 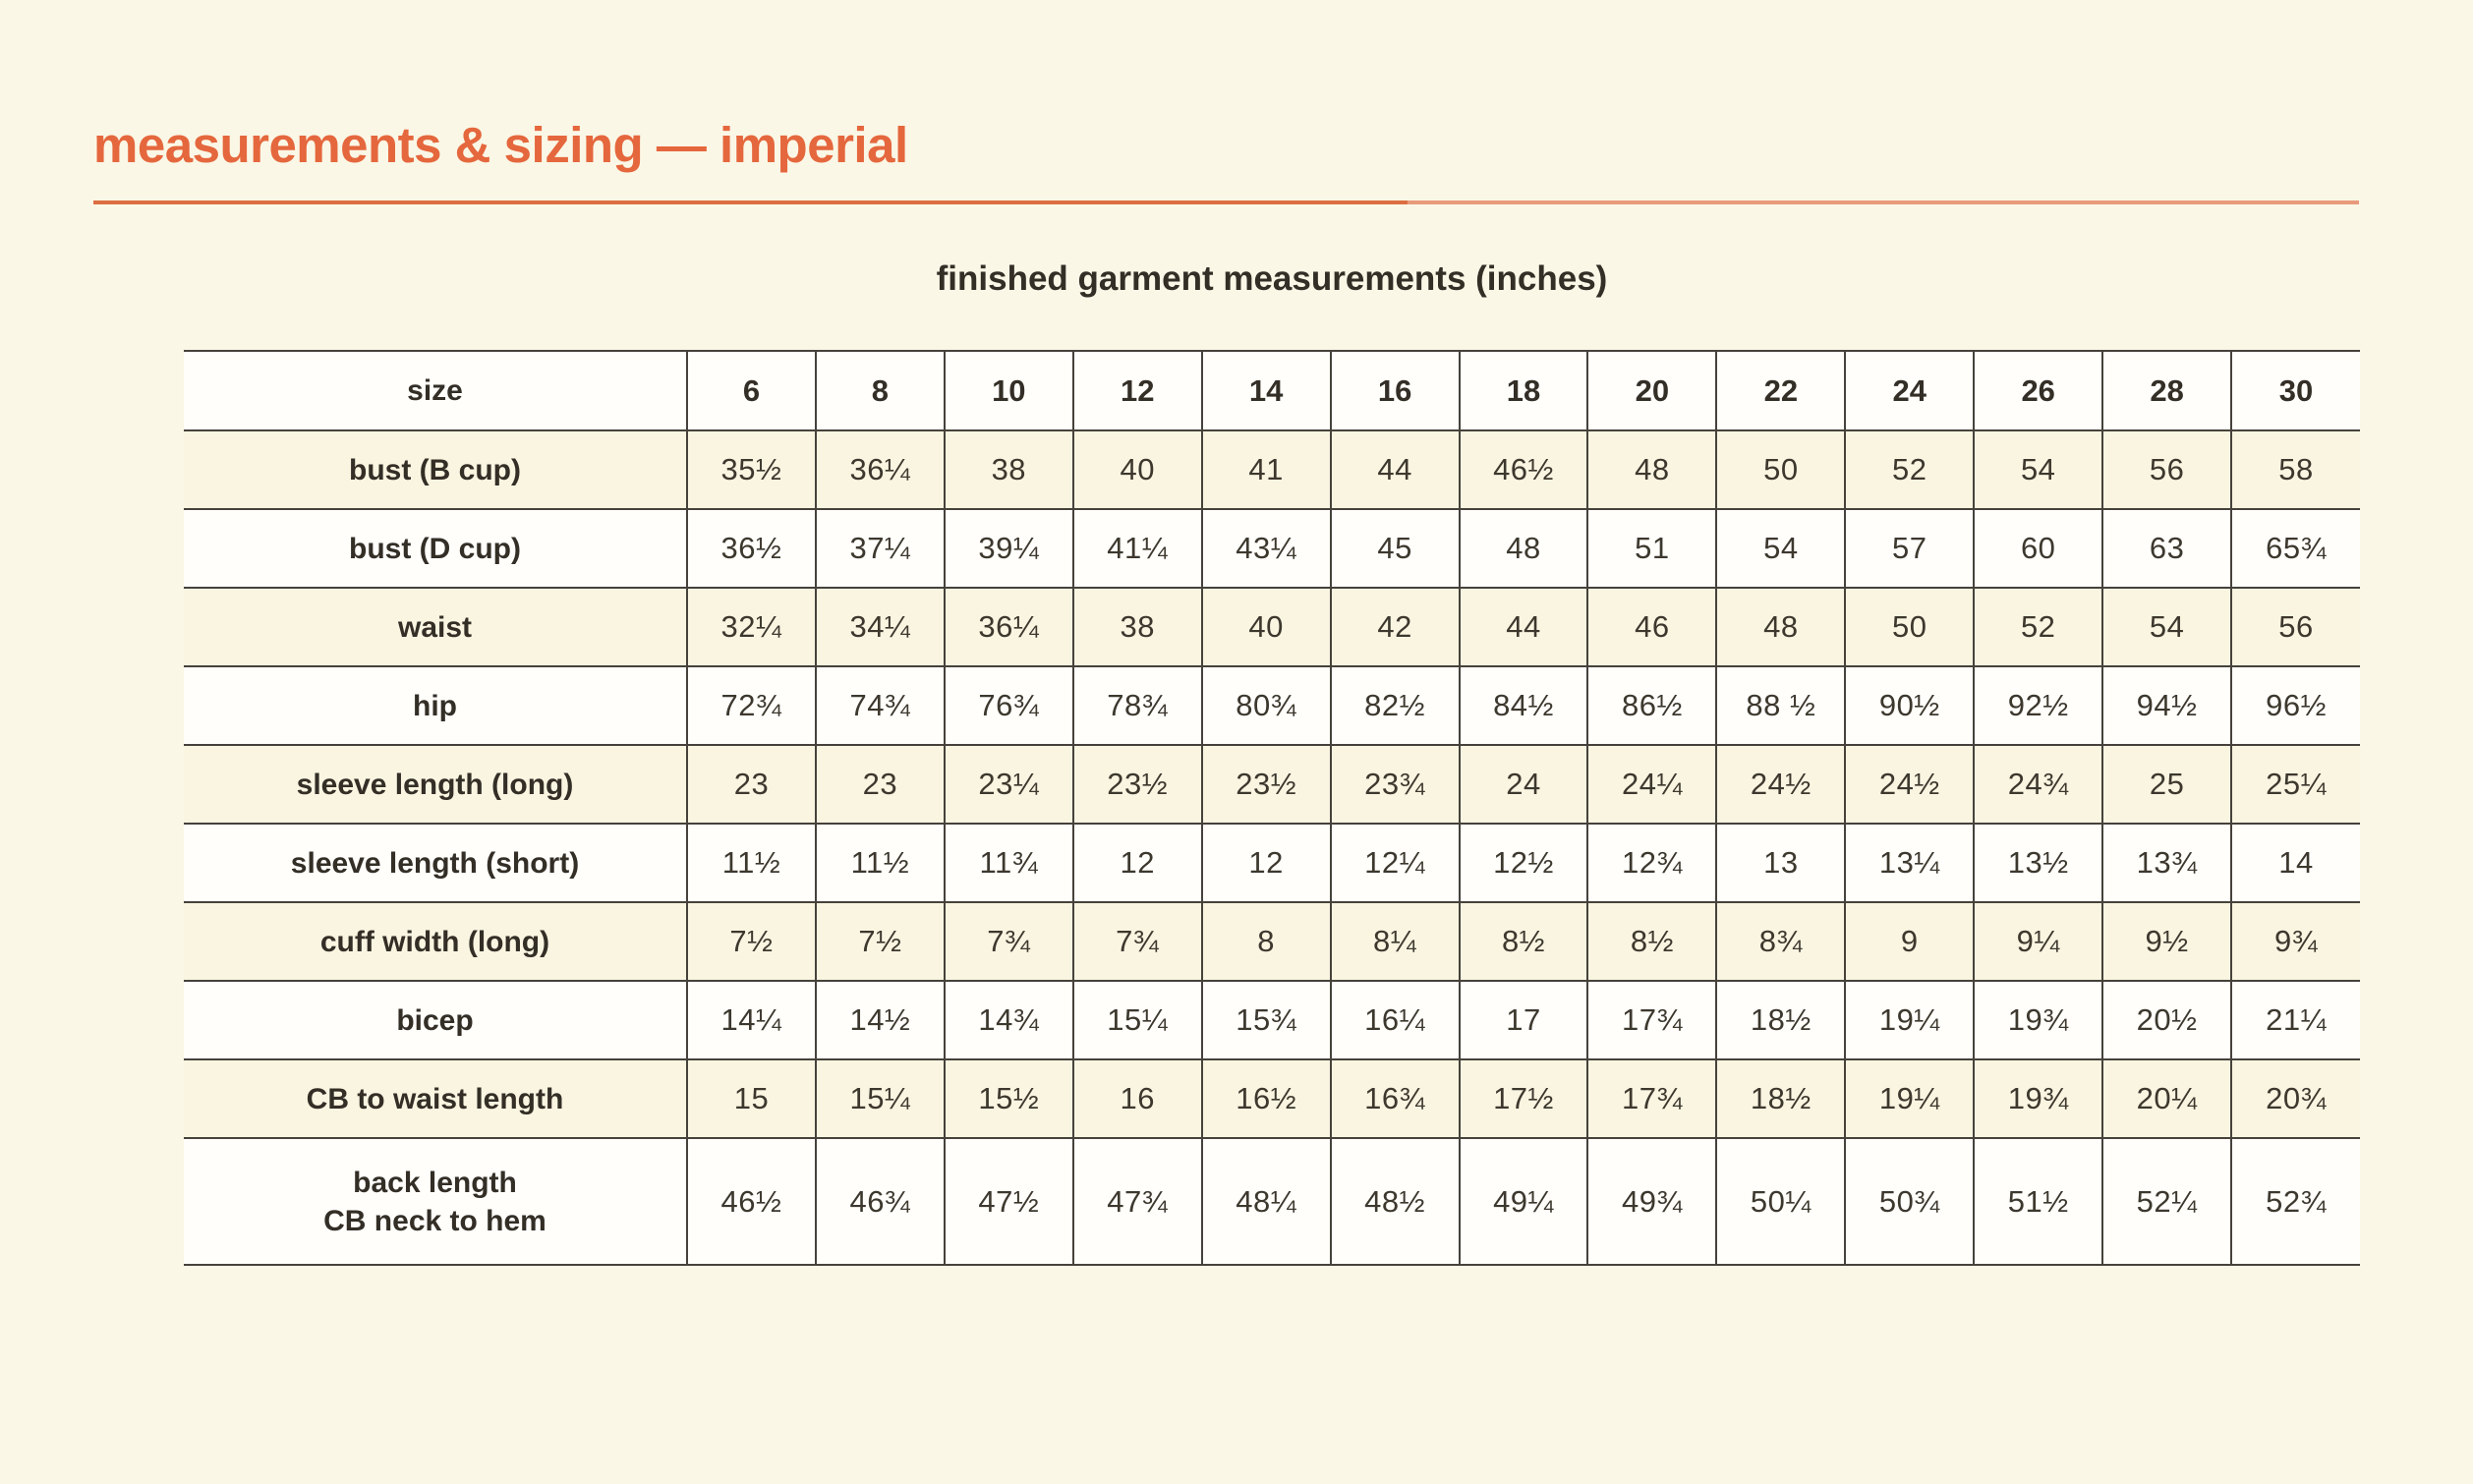 I want to click on measurement-cell: 46¾, so click(x=879, y=1201).